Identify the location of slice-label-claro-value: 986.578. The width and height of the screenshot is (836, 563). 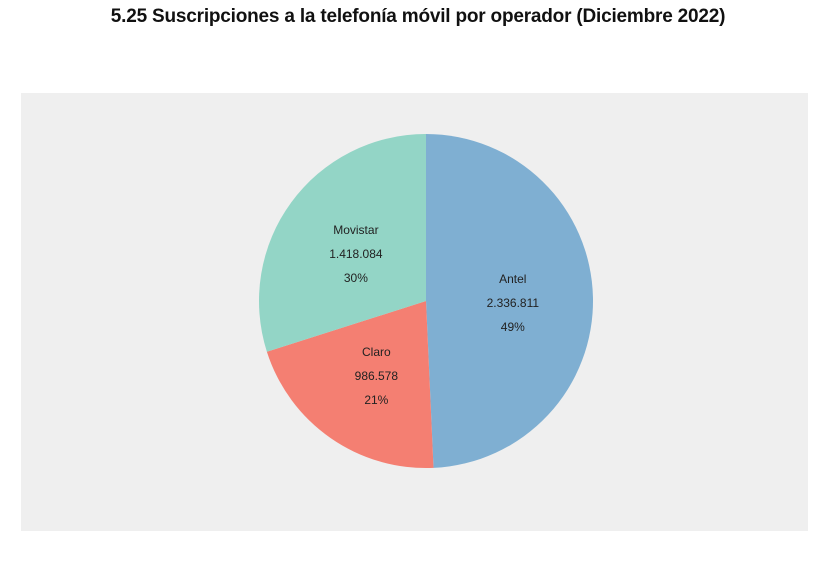
(377, 376).